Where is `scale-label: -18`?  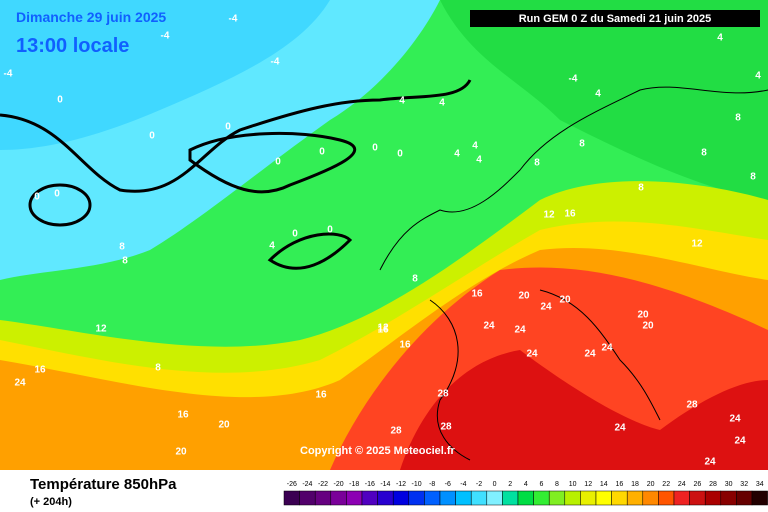
scale-label: -18 is located at coordinates (354, 484).